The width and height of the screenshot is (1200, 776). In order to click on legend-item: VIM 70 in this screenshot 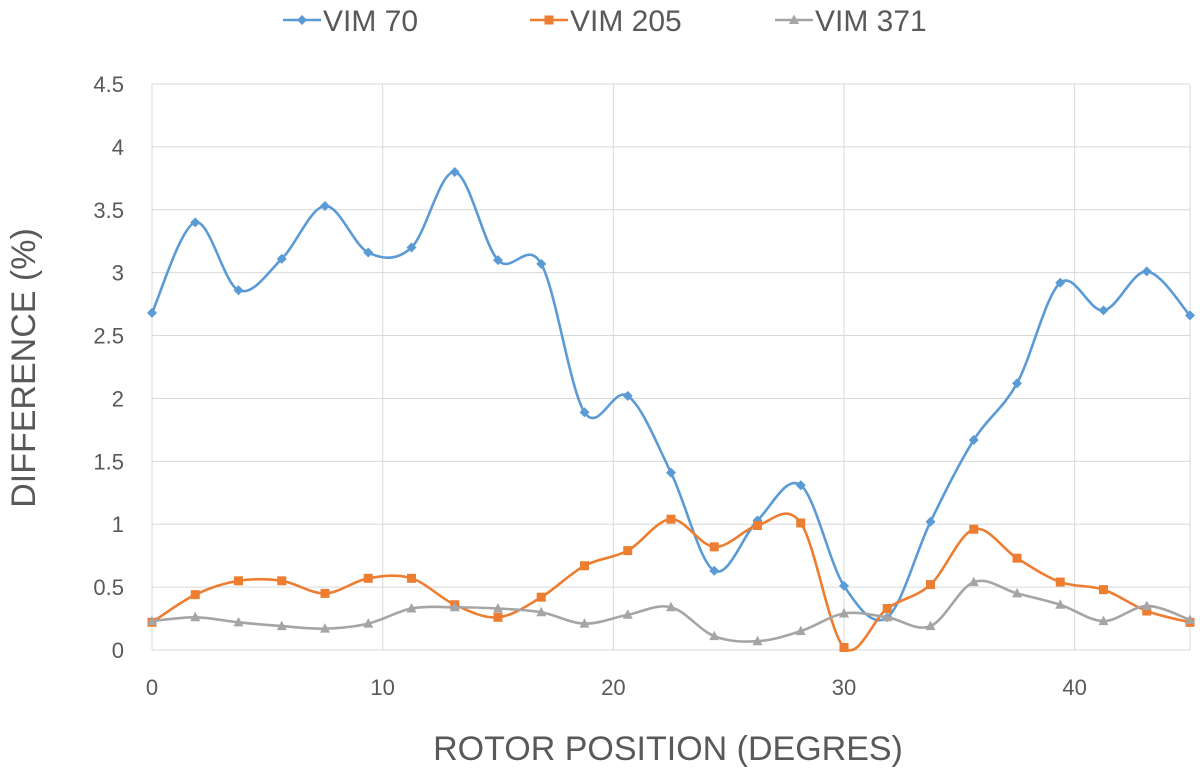, I will do `click(350, 21)`.